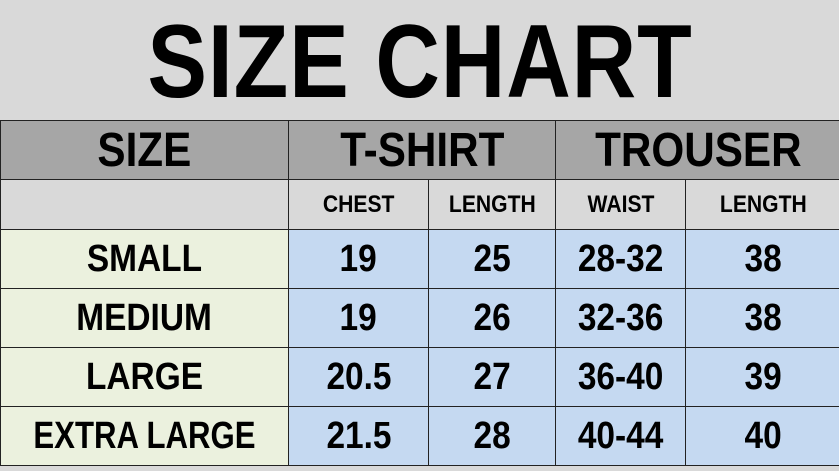 Image resolution: width=839 pixels, height=471 pixels. What do you see at coordinates (144, 377) in the screenshot?
I see `size-cell: LARGE` at bounding box center [144, 377].